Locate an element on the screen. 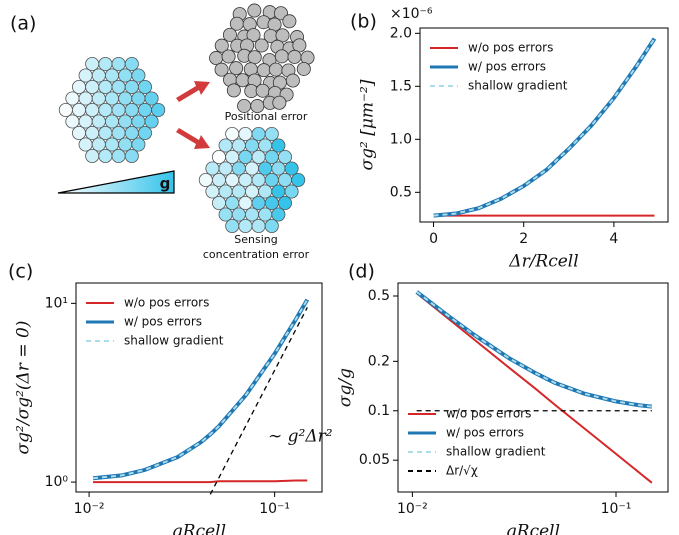 The width and height of the screenshot is (679, 535). panel-label: (a) is located at coordinates (23, 24).